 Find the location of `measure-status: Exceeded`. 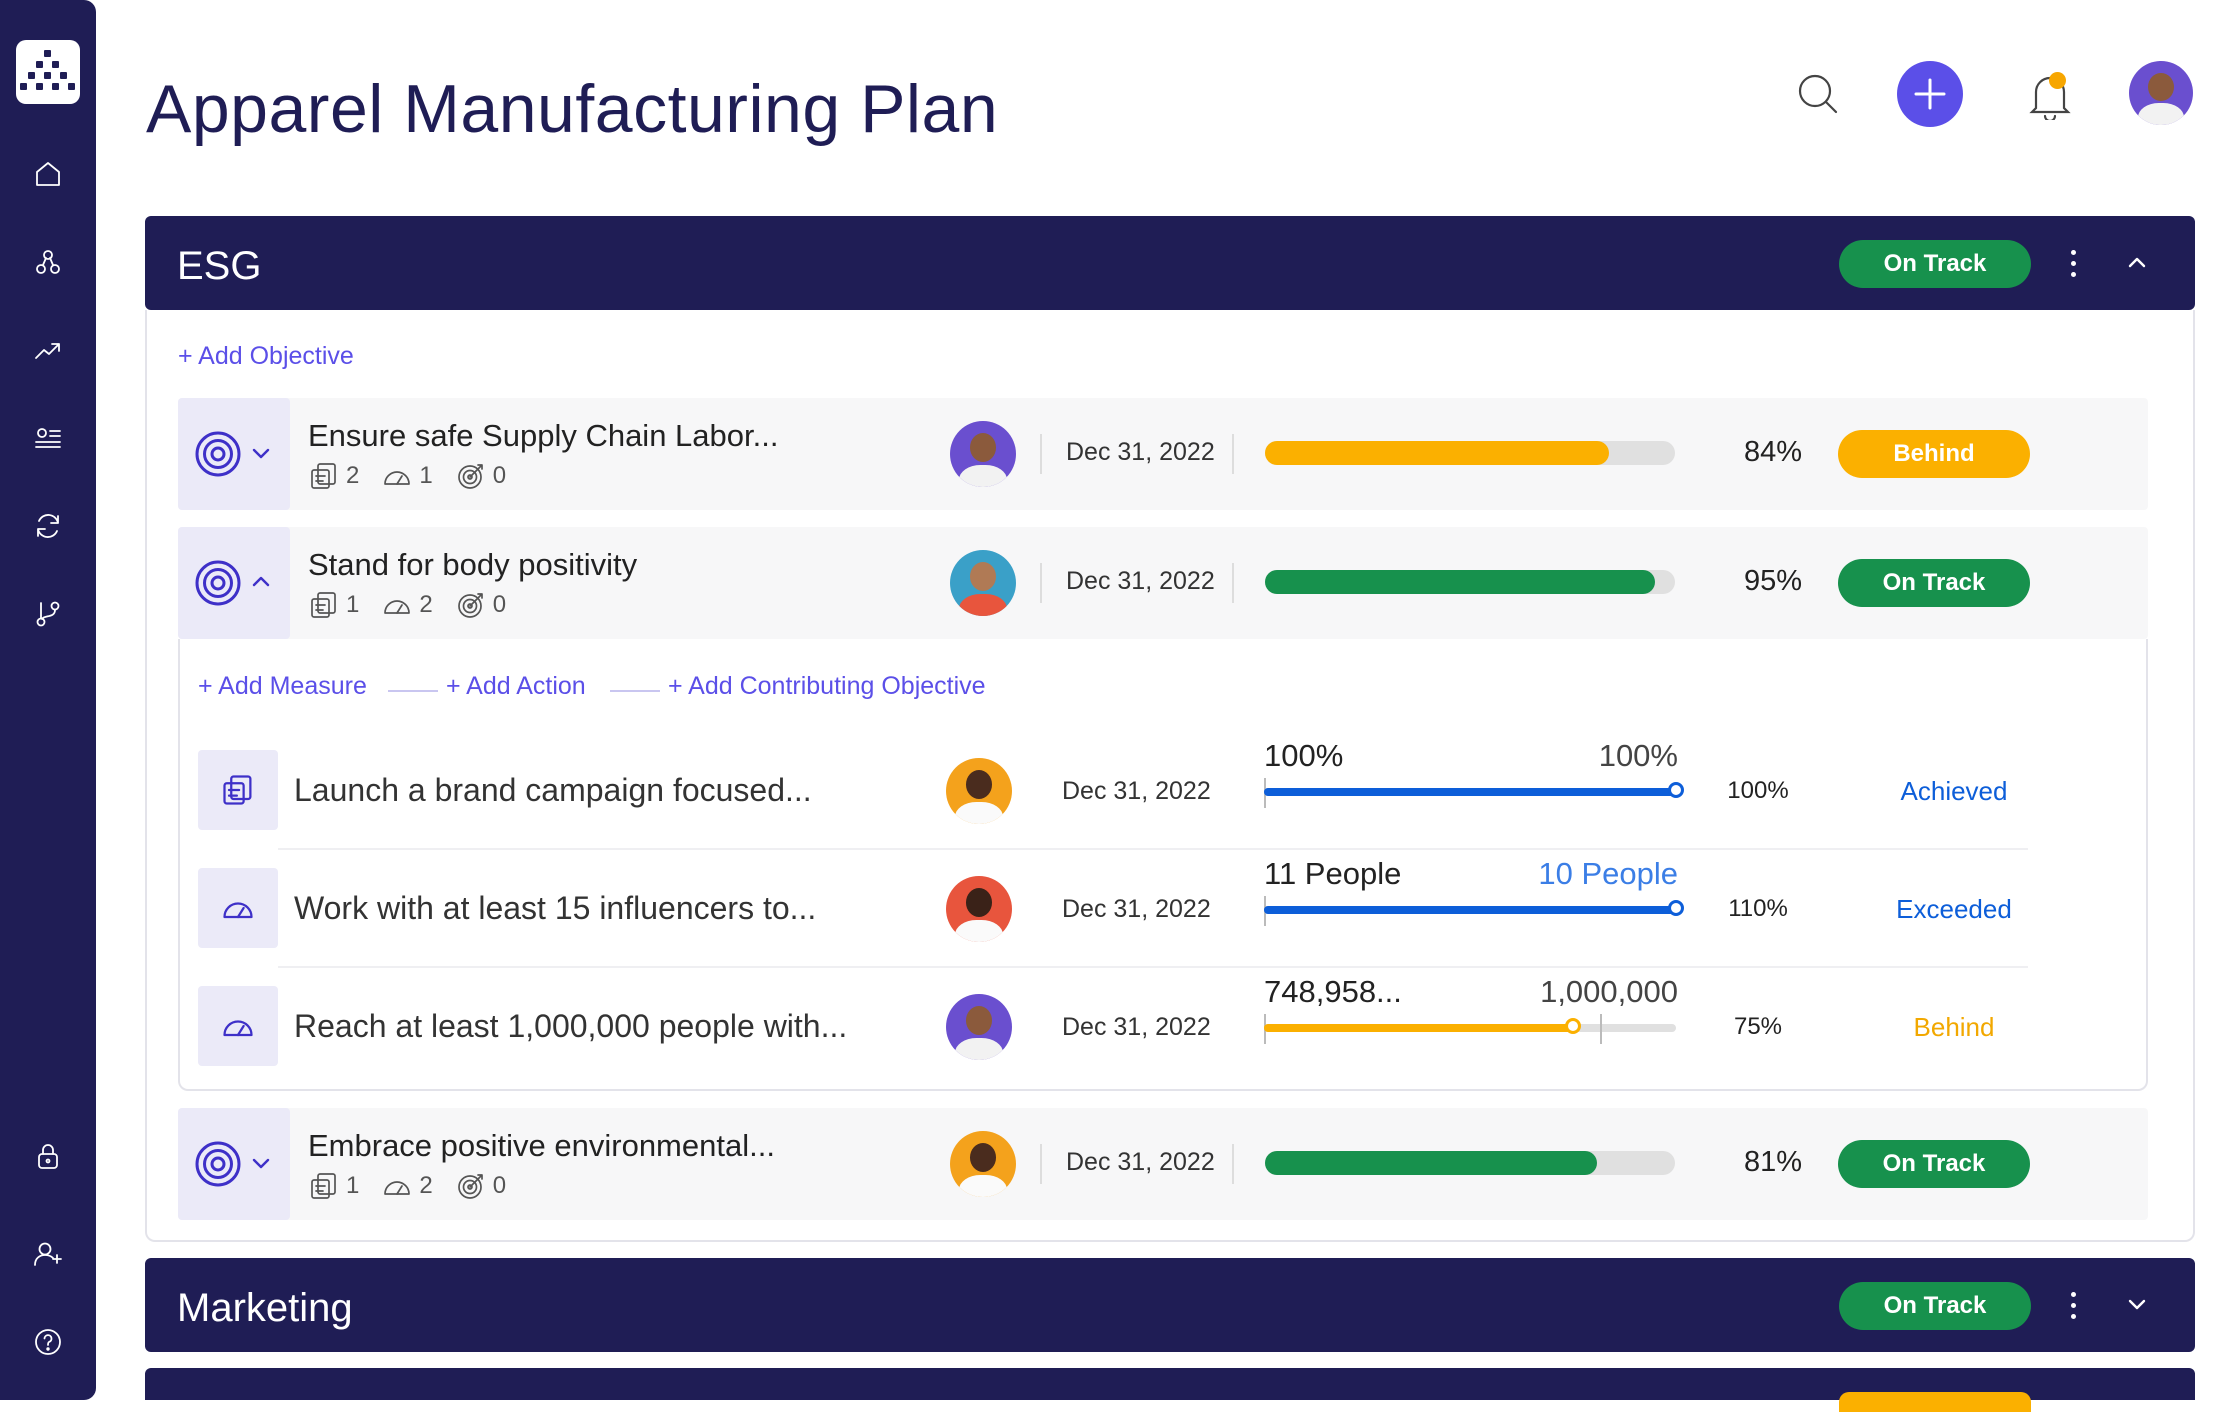

measure-status: Exceeded is located at coordinates (1954, 909).